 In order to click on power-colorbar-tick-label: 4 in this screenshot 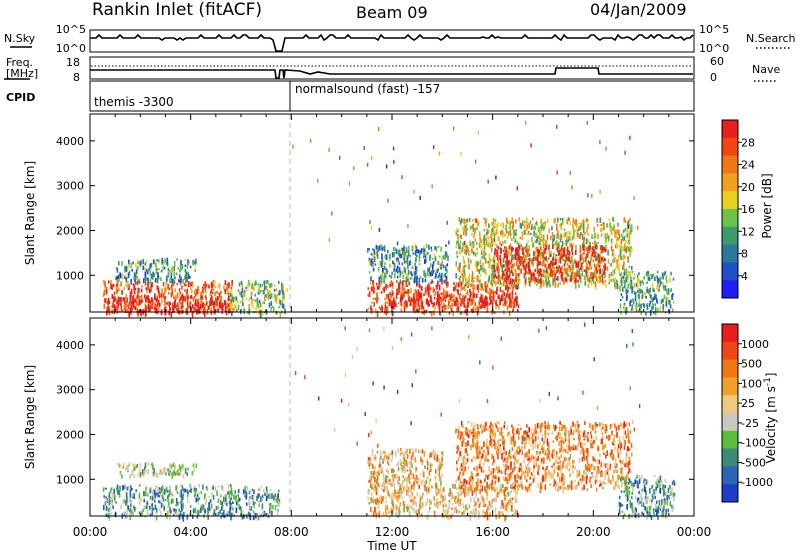, I will do `click(744, 276)`.